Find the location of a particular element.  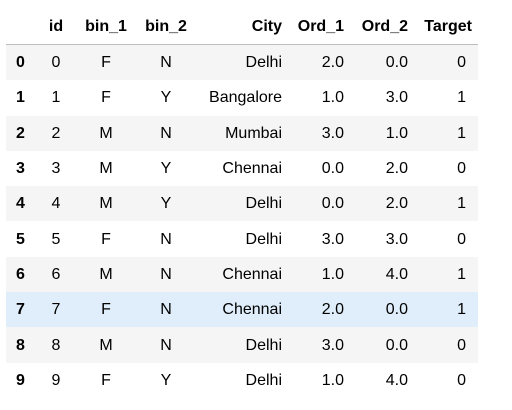

cell-id: 0 is located at coordinates (56, 63).